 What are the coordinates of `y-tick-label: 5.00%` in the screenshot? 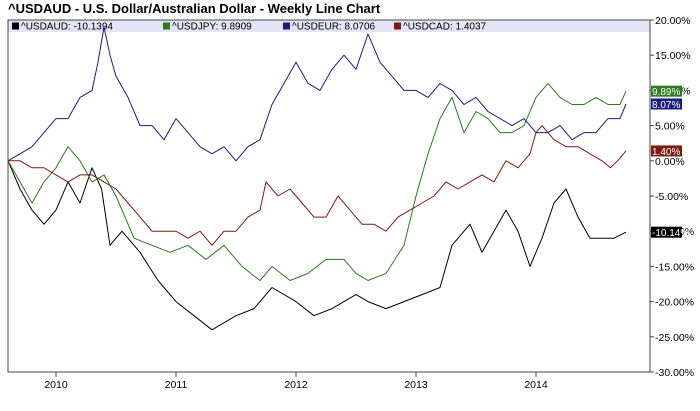 It's located at (670, 127).